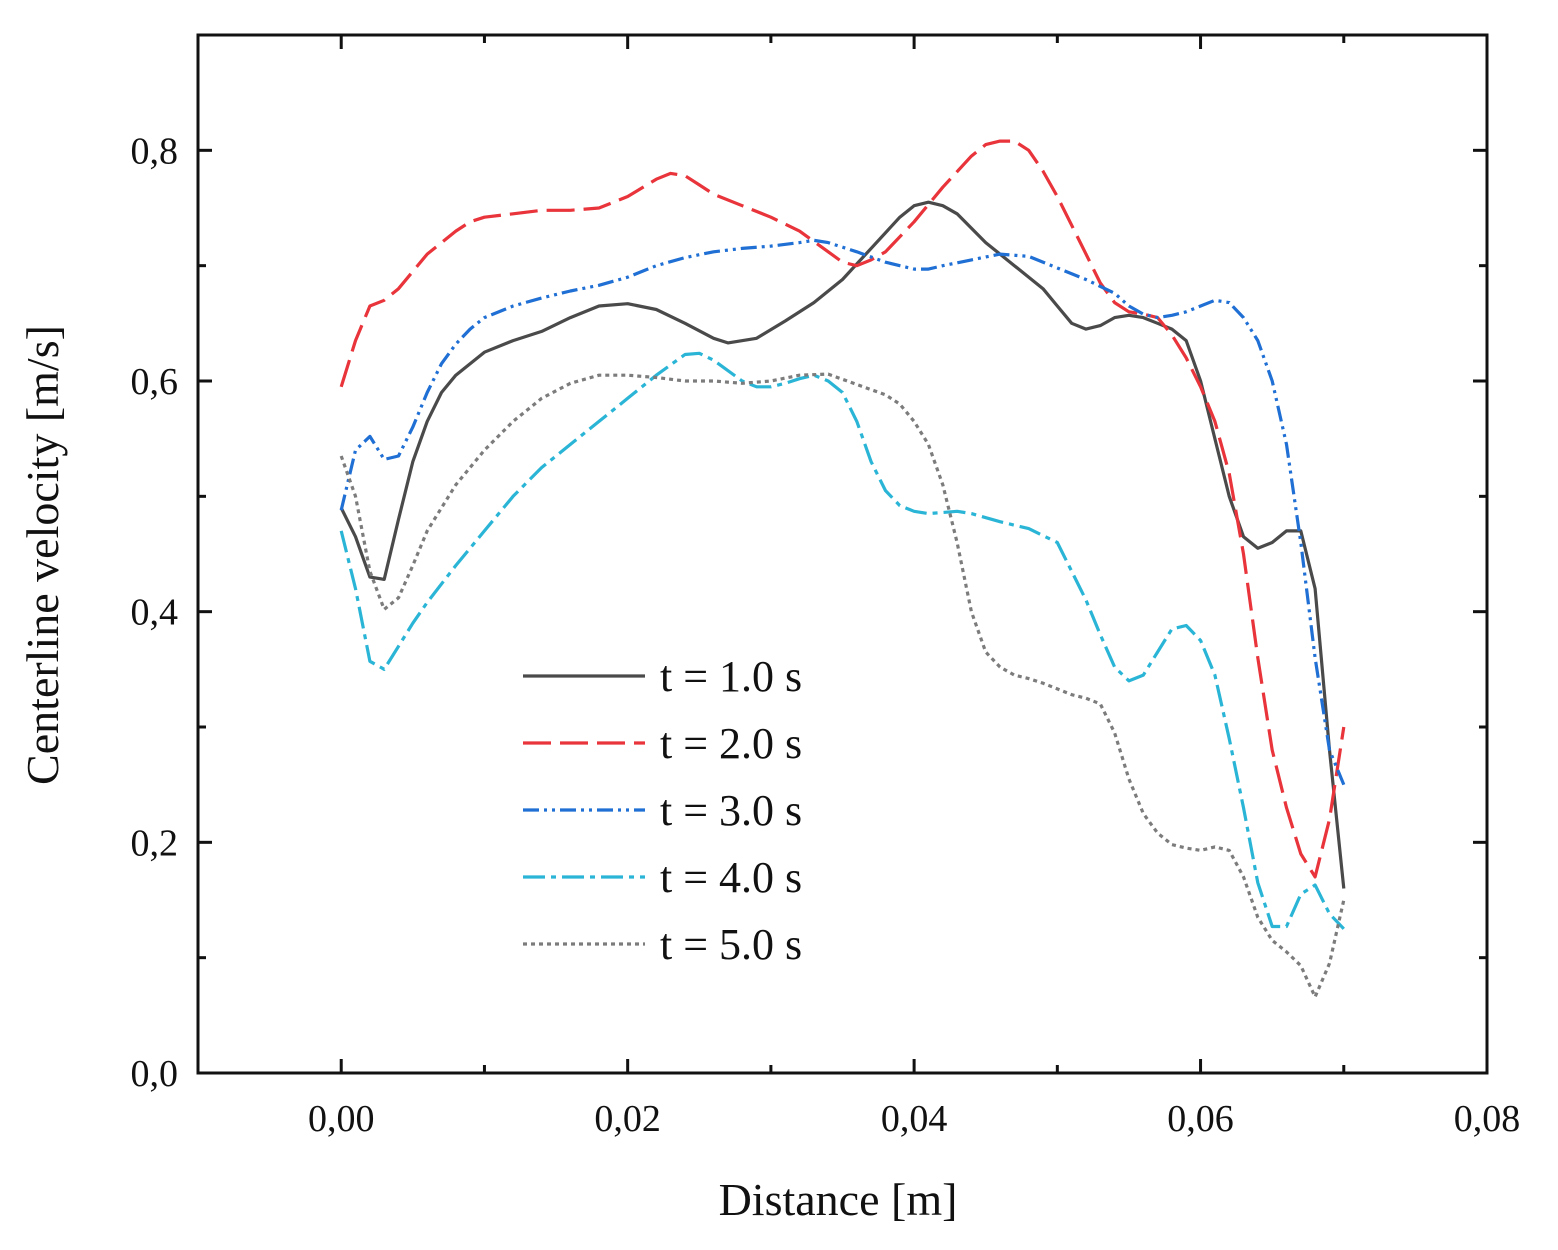  What do you see at coordinates (731, 944) in the screenshot?
I see `legend-label-5: t = 5.0 s` at bounding box center [731, 944].